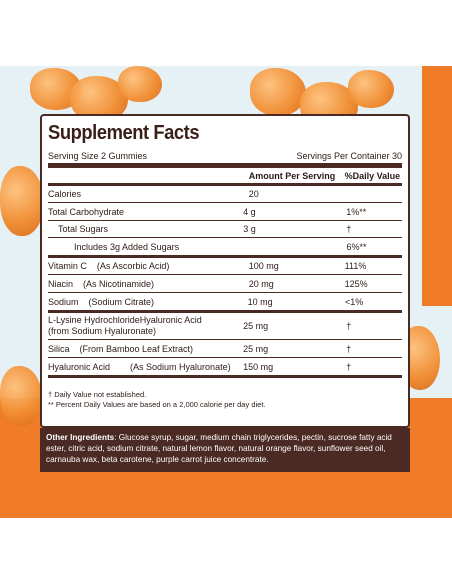 The width and height of the screenshot is (452, 584). Describe the element at coordinates (225, 303) in the screenshot. I see `table-row: Sodium (Sodium Citrate) 10 mg <1%` at that location.